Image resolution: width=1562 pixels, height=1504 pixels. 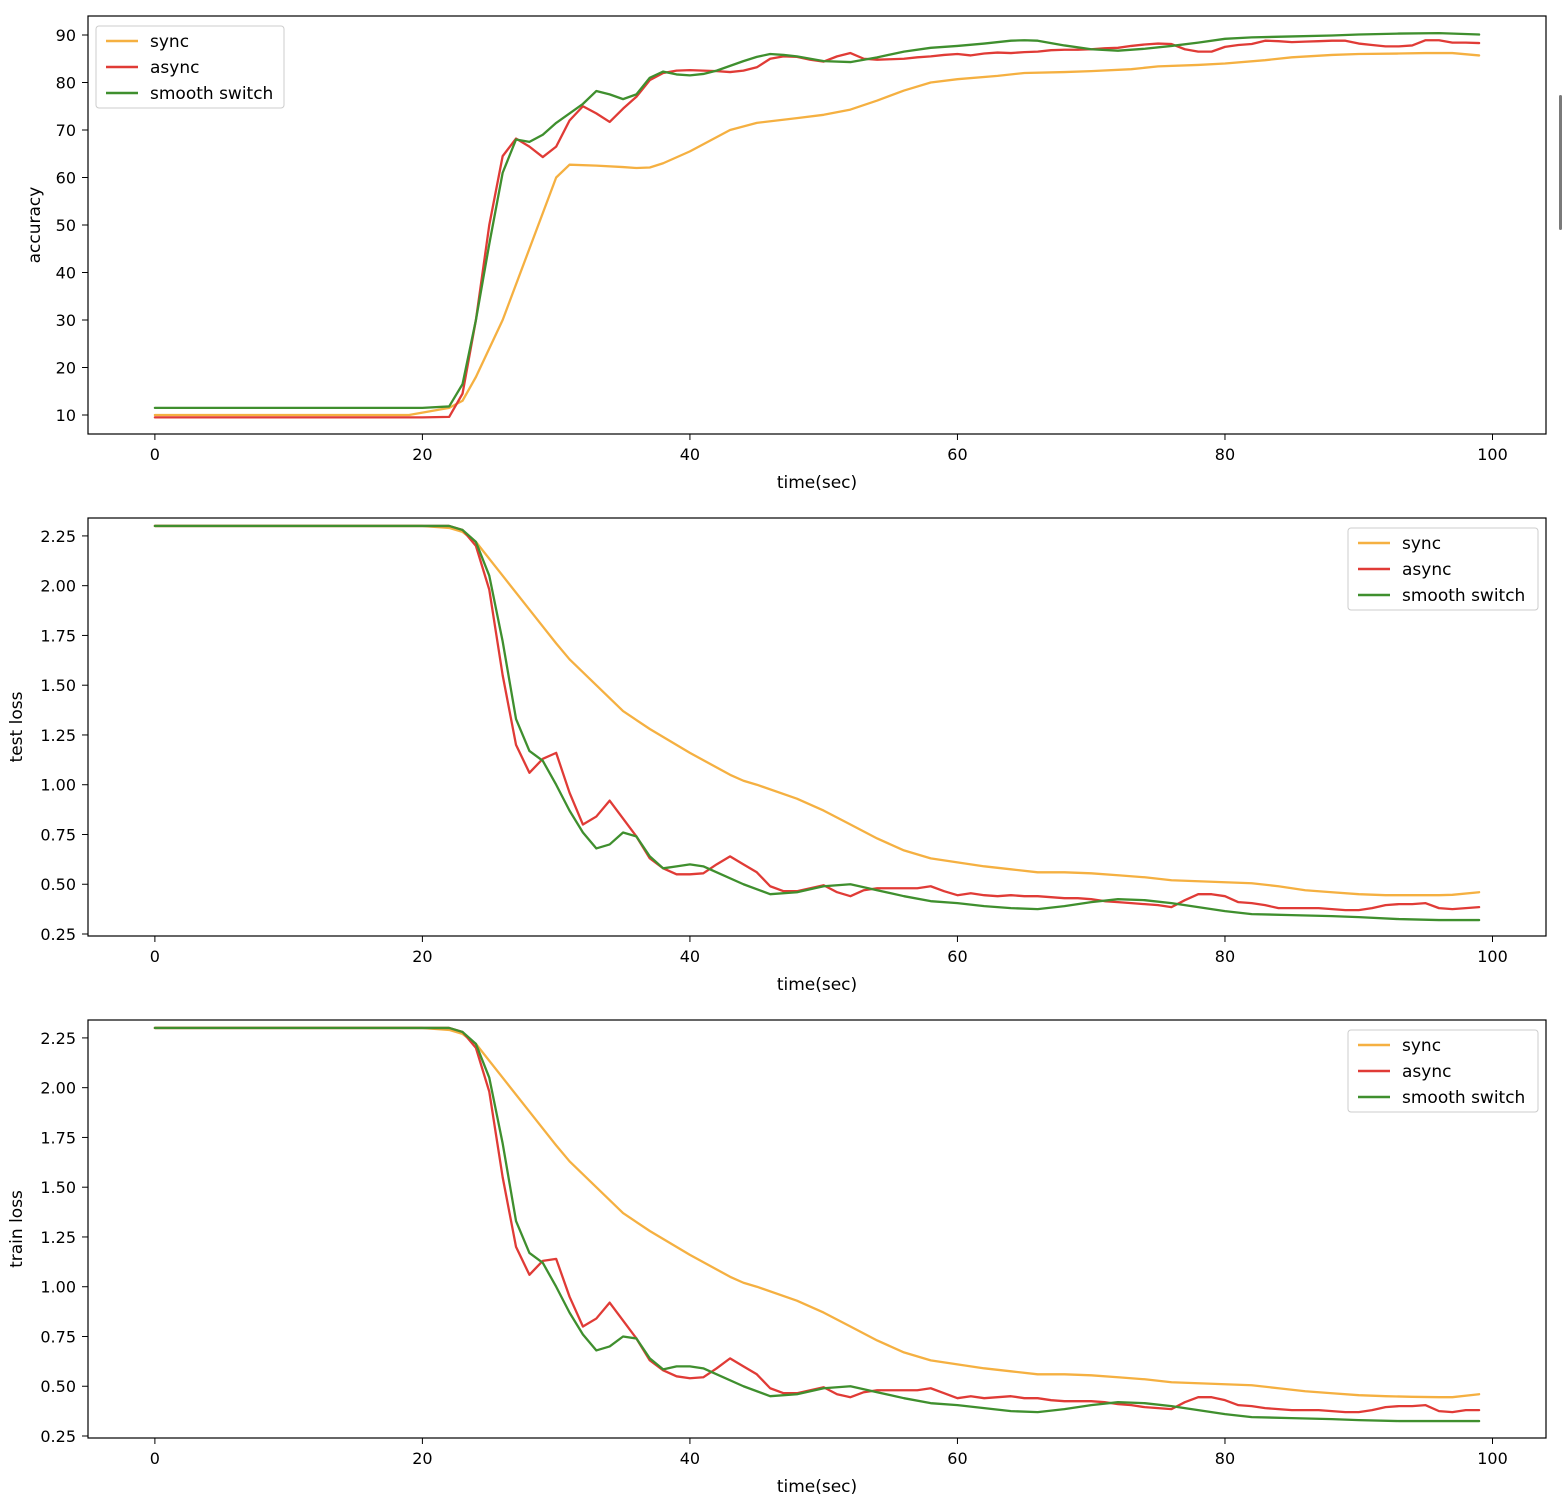 I want to click on y-tick-label: 60, so click(x=66, y=178).